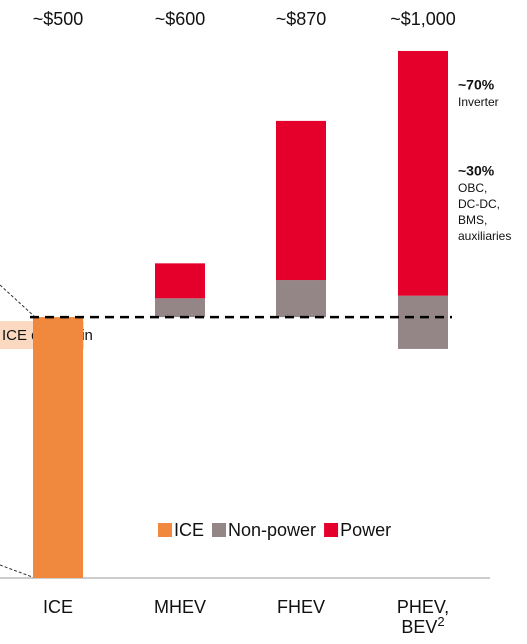 The height and width of the screenshot is (644, 527). I want to click on annotation-head: ~30%, so click(476, 171).